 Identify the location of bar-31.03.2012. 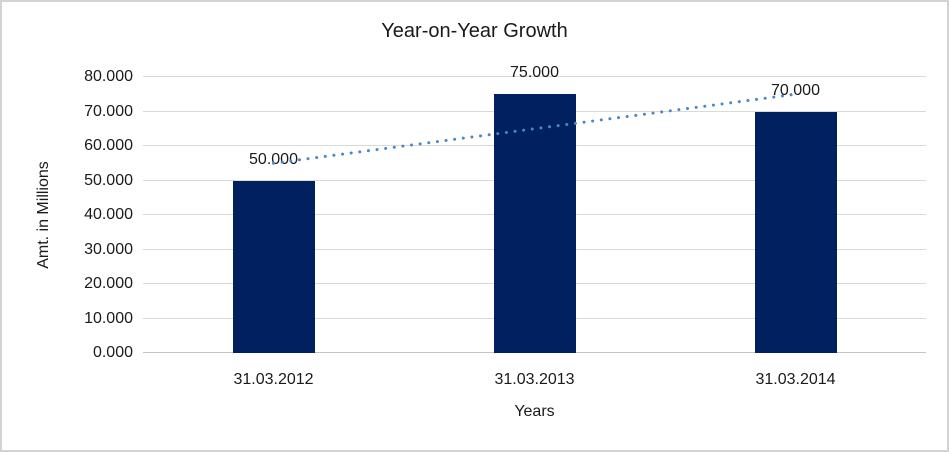
(273, 266).